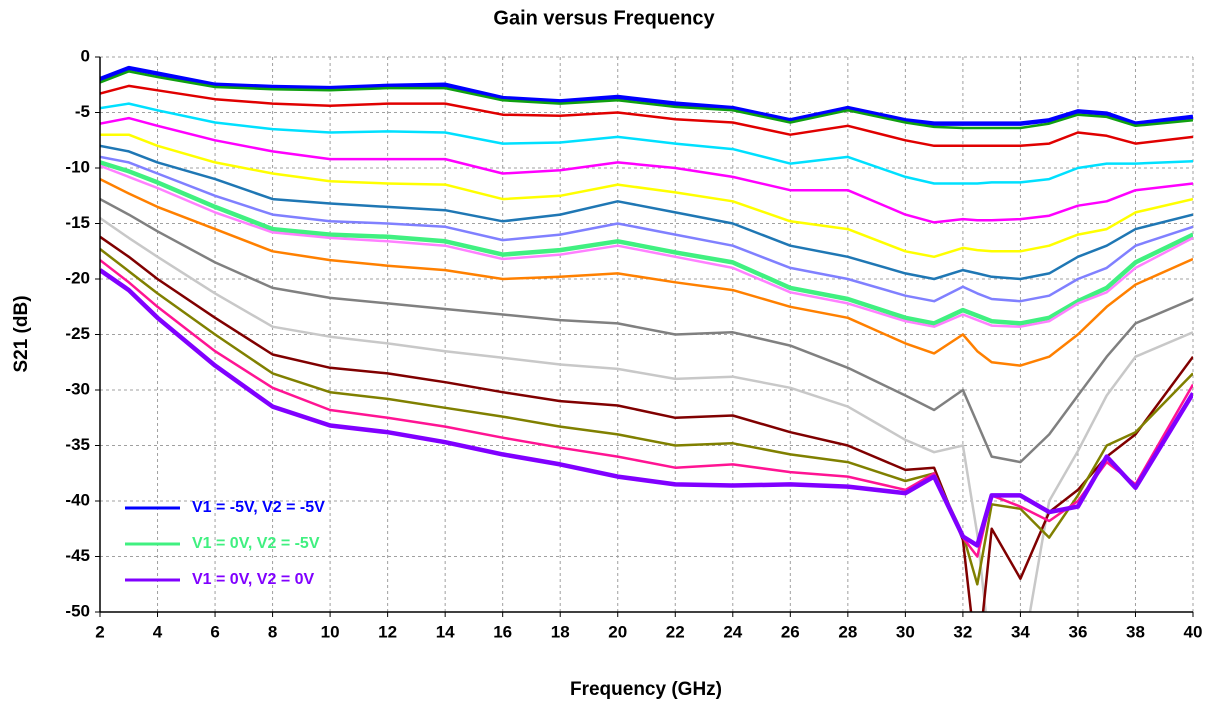 This screenshot has width=1208, height=707. What do you see at coordinates (77, 499) in the screenshot?
I see `y-tick-label: -40` at bounding box center [77, 499].